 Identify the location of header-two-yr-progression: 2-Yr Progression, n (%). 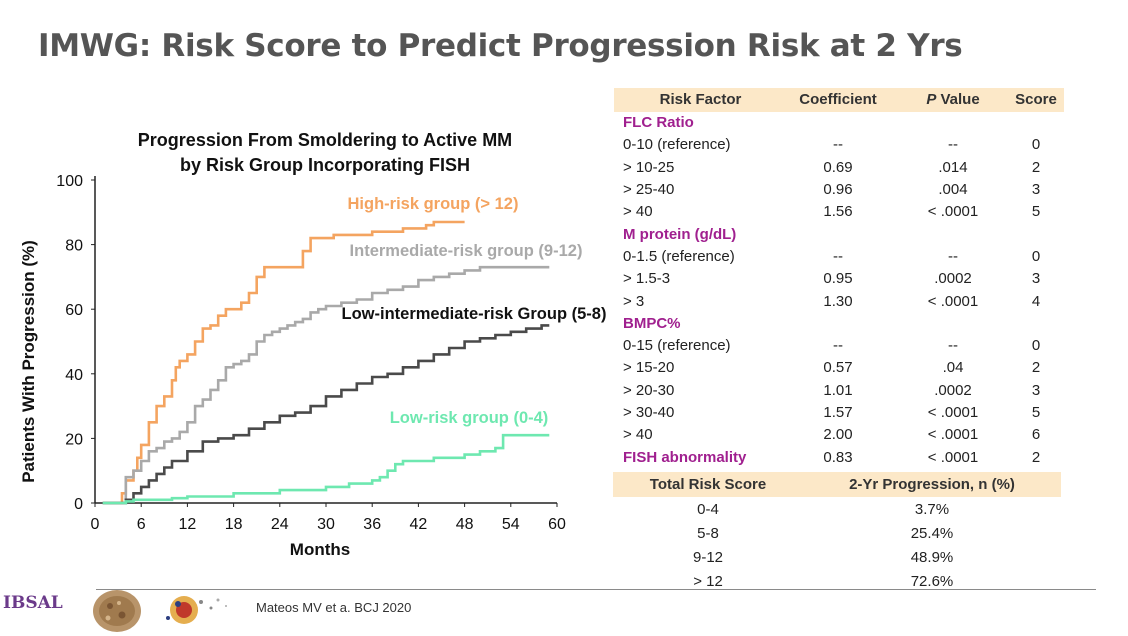
(932, 484).